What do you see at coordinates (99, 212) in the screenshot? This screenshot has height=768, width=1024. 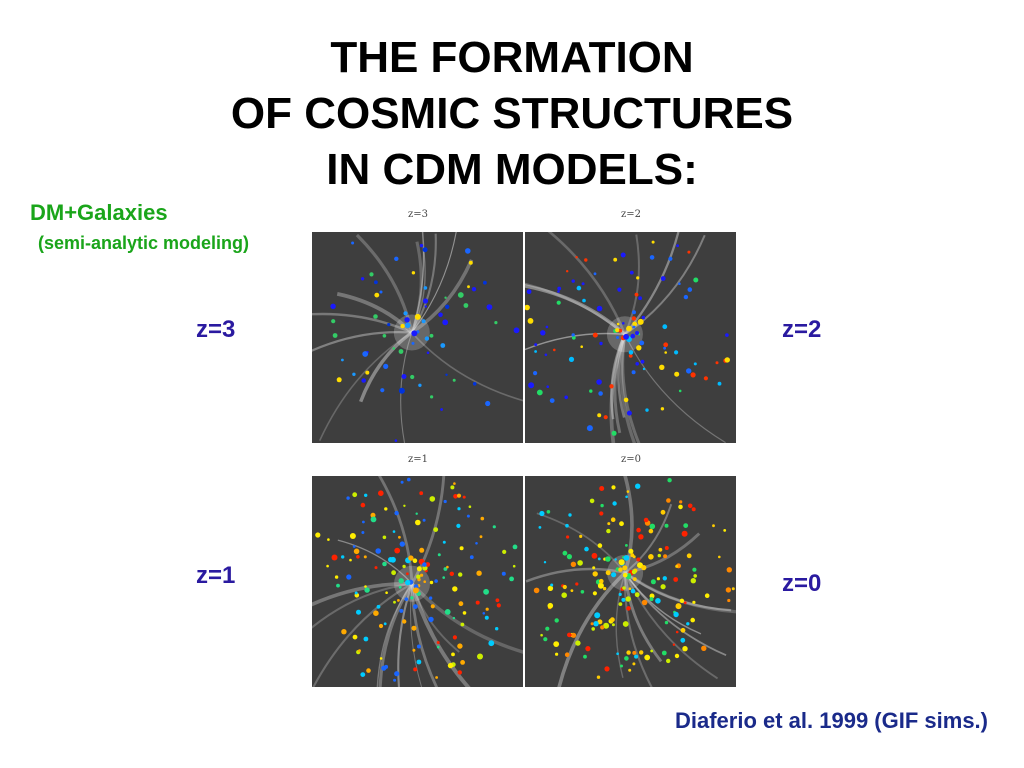 I see `subtitle: DM+Galaxies` at bounding box center [99, 212].